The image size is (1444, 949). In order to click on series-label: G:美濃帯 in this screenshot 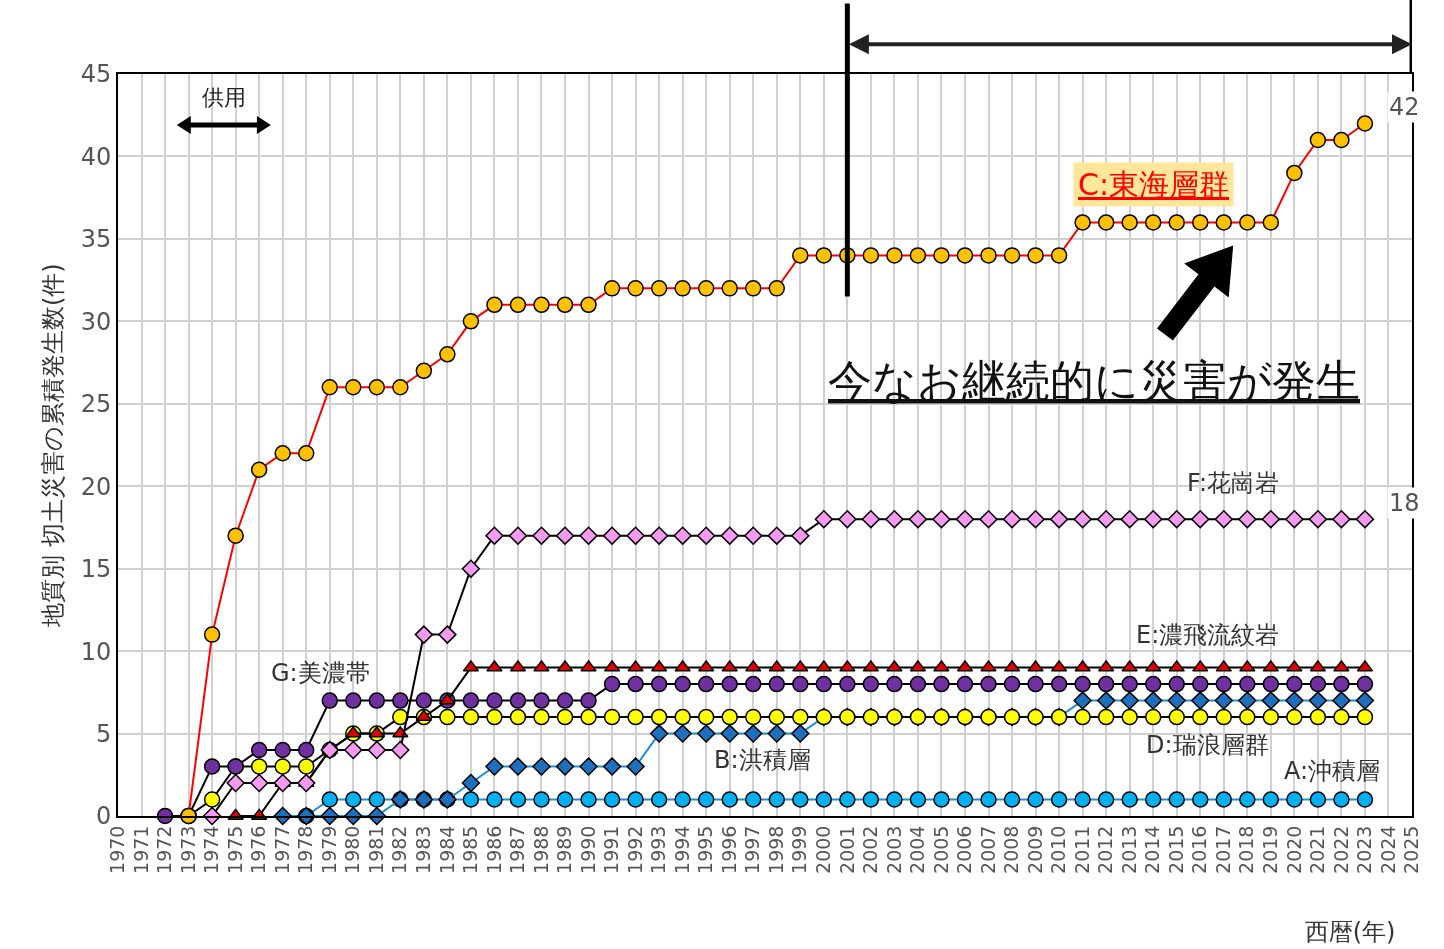, I will do `click(320, 673)`.